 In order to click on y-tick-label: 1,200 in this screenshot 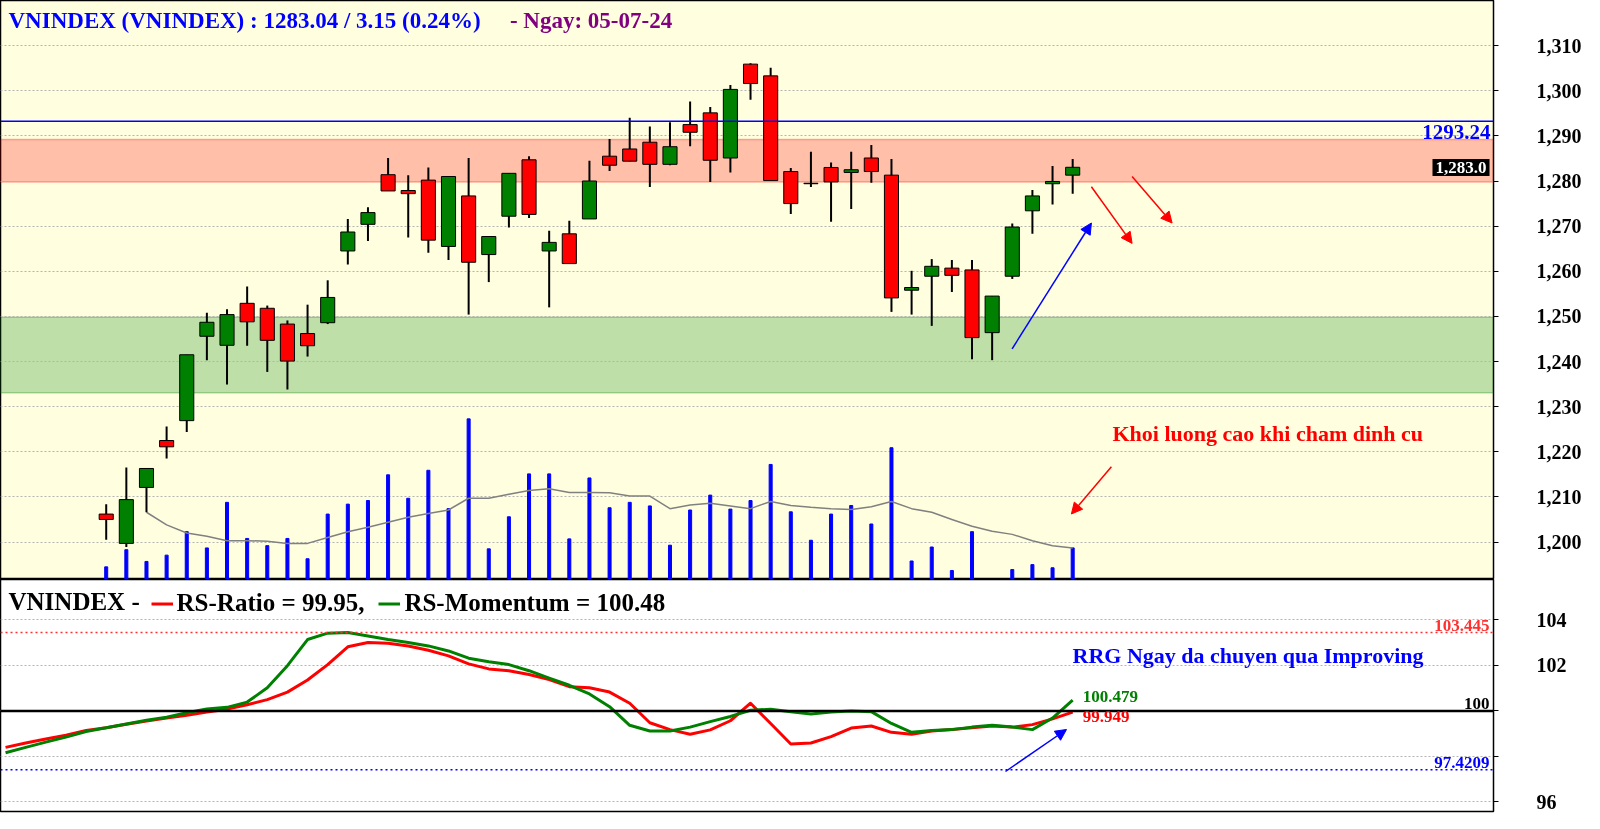, I will do `click(1559, 542)`.